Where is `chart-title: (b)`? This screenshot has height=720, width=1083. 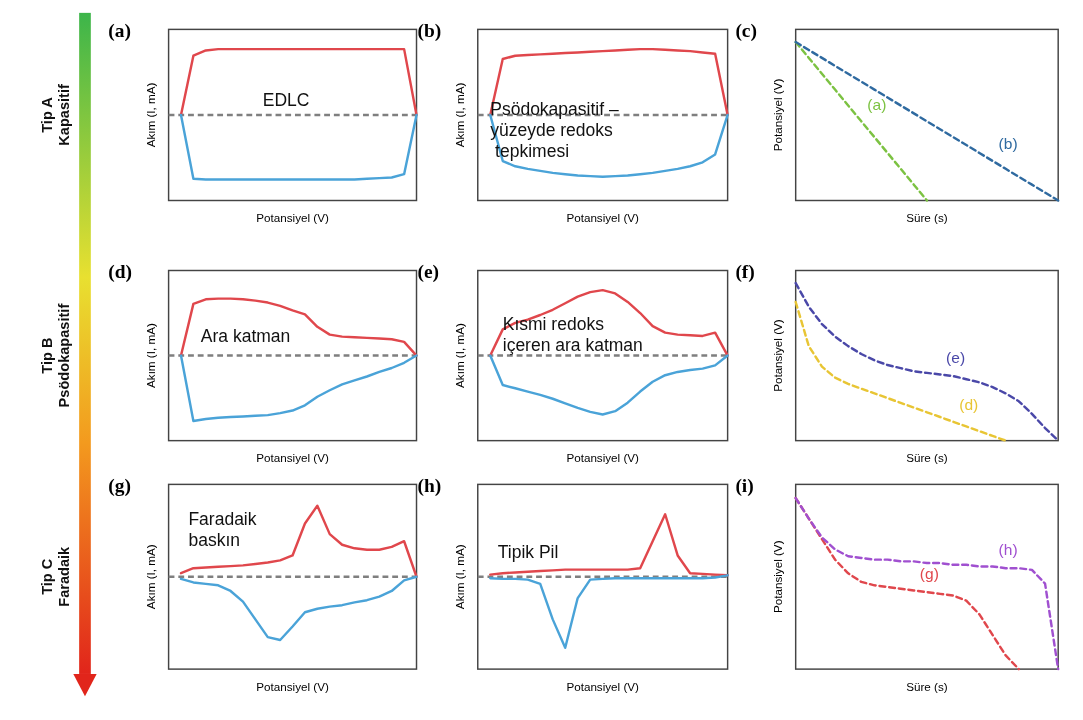 chart-title: (b) is located at coordinates (429, 31).